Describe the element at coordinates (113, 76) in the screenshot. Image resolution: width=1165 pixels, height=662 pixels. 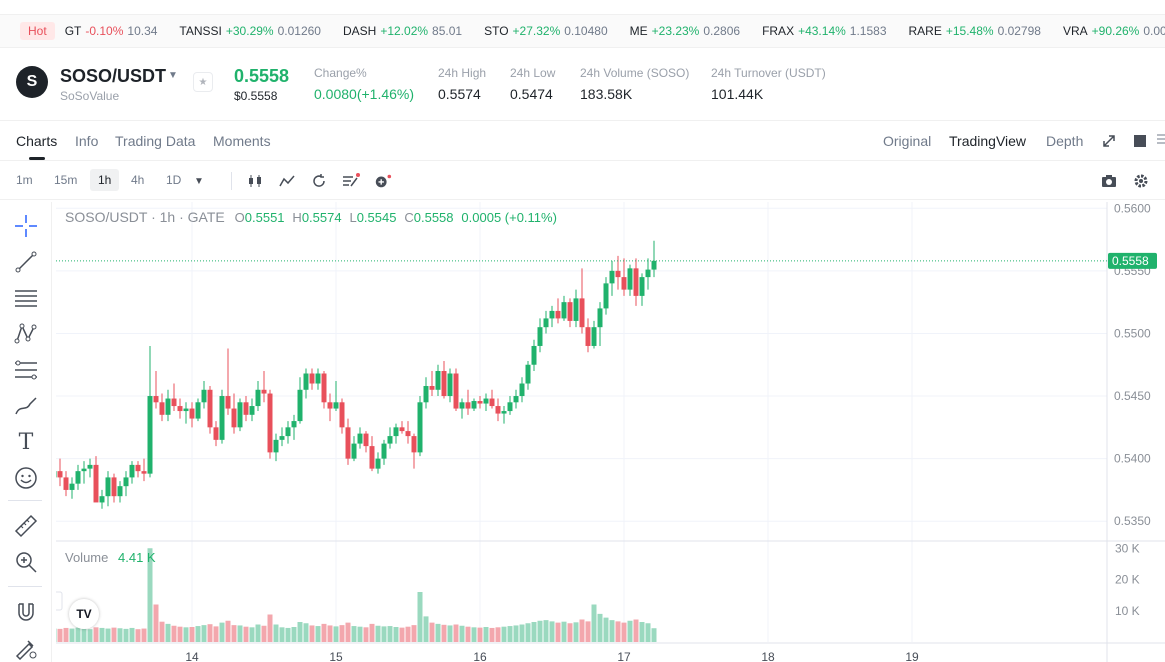
I see `pair-name: SOSO/USDT` at that location.